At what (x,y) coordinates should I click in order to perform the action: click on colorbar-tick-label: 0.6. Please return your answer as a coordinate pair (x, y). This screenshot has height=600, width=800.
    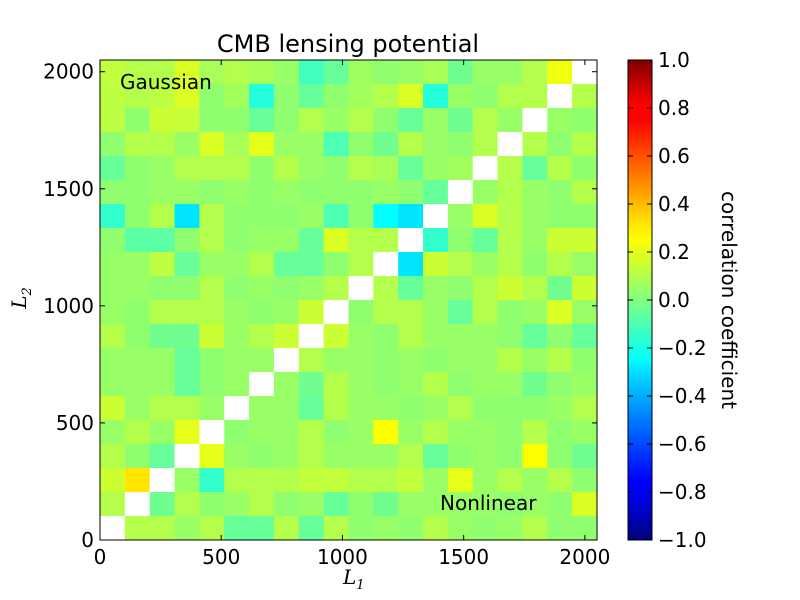
    Looking at the image, I should click on (674, 156).